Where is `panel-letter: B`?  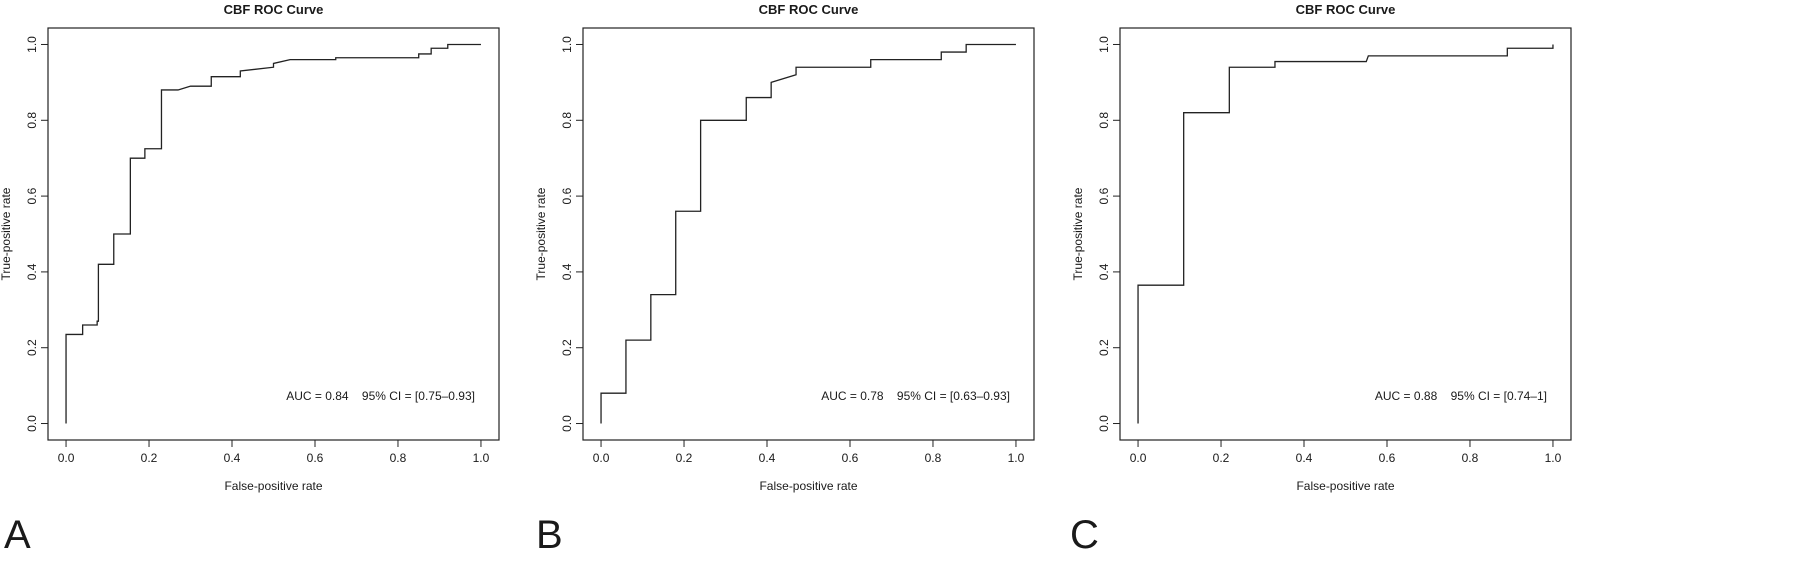 panel-letter: B is located at coordinates (549, 535).